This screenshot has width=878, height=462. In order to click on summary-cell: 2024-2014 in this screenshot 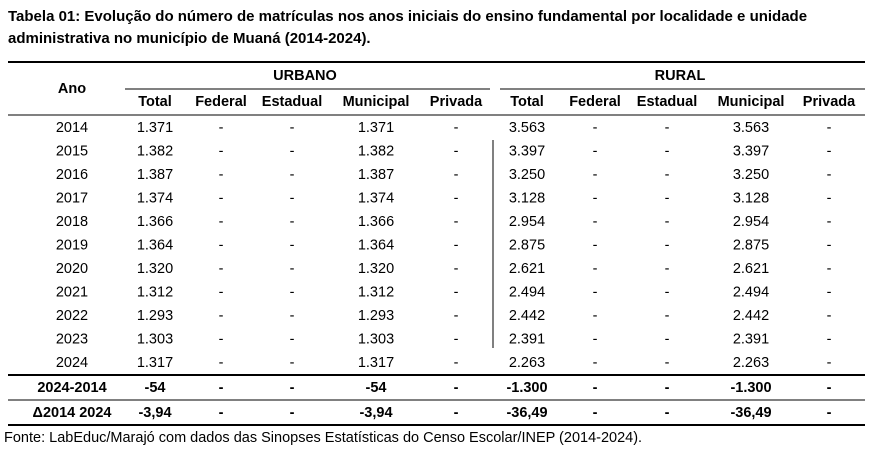, I will do `click(71, 388)`.